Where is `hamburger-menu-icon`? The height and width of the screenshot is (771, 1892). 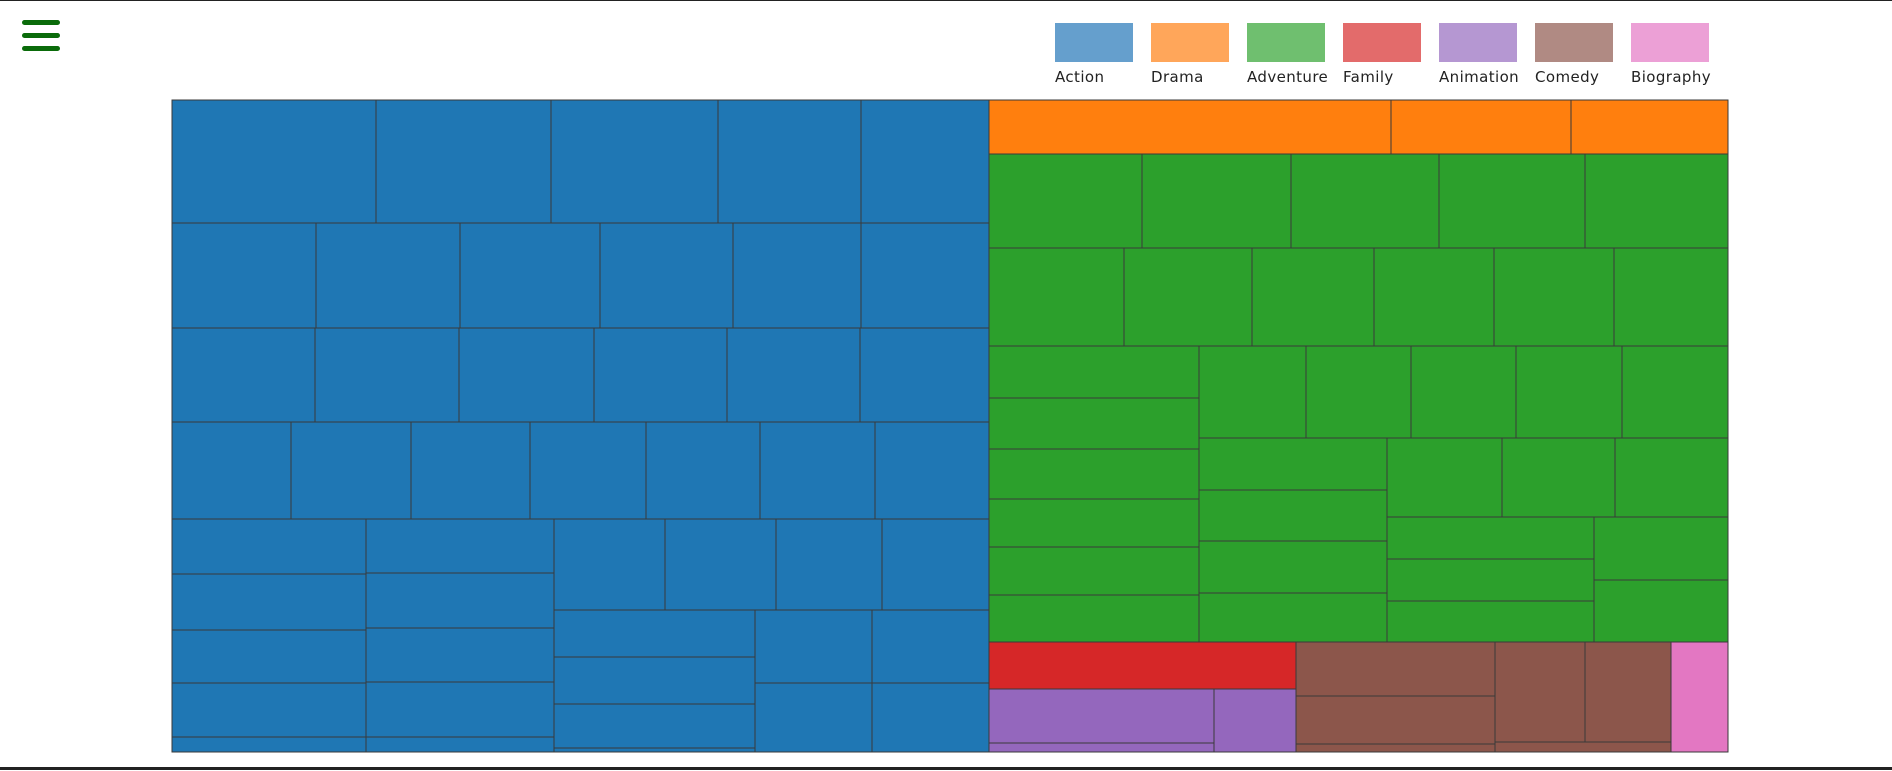 hamburger-menu-icon is located at coordinates (42, 36).